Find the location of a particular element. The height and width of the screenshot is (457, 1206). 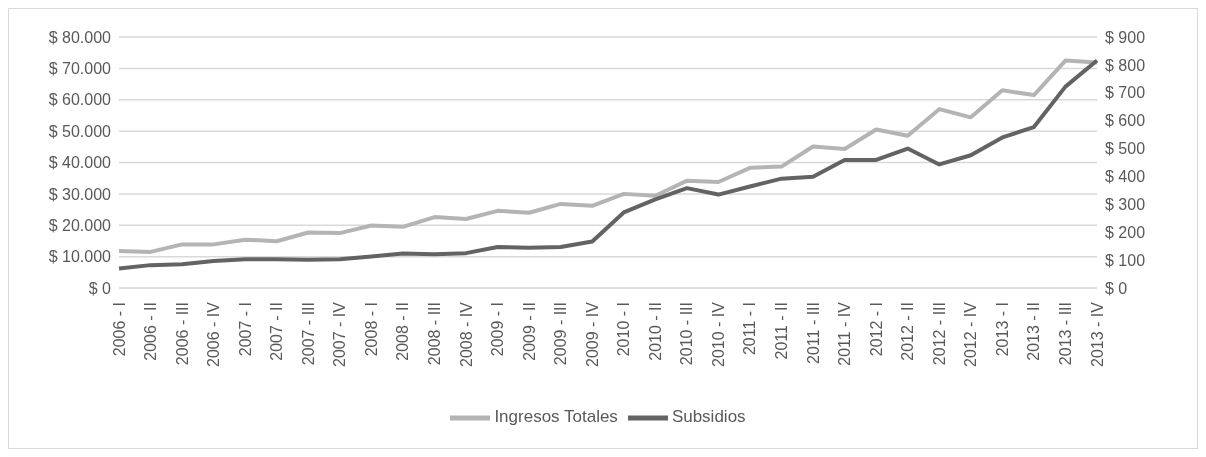

x-tick-label: 2008 - IV is located at coordinates (466, 334).